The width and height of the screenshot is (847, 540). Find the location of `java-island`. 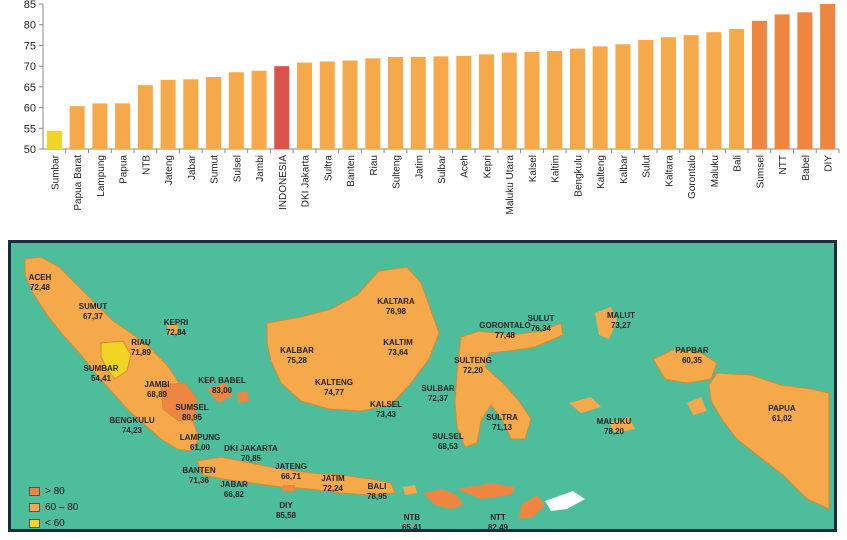

java-island is located at coordinates (296, 476).